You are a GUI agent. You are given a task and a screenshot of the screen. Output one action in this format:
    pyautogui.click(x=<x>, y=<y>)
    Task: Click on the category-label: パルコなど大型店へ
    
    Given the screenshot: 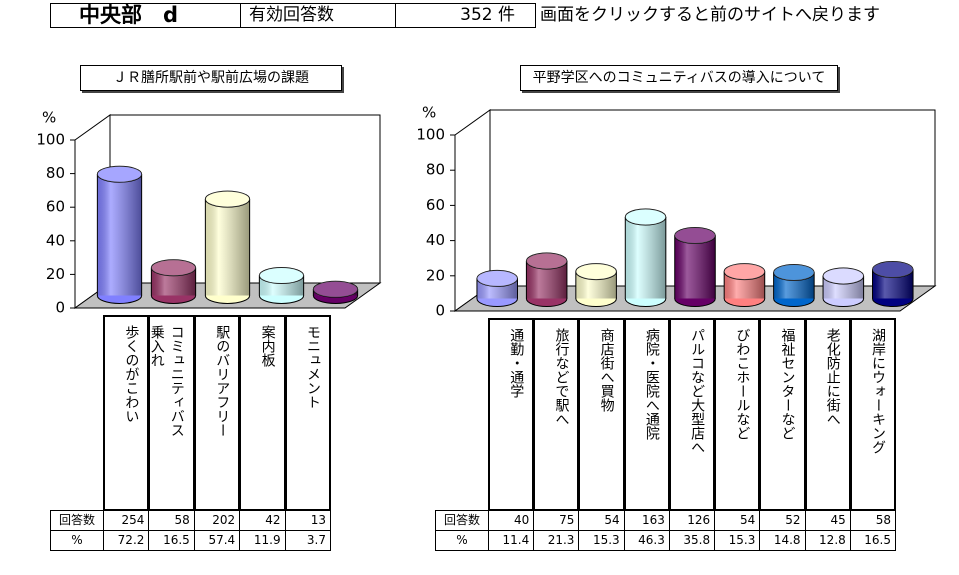 What is the action you would take?
    pyautogui.click(x=692, y=414)
    